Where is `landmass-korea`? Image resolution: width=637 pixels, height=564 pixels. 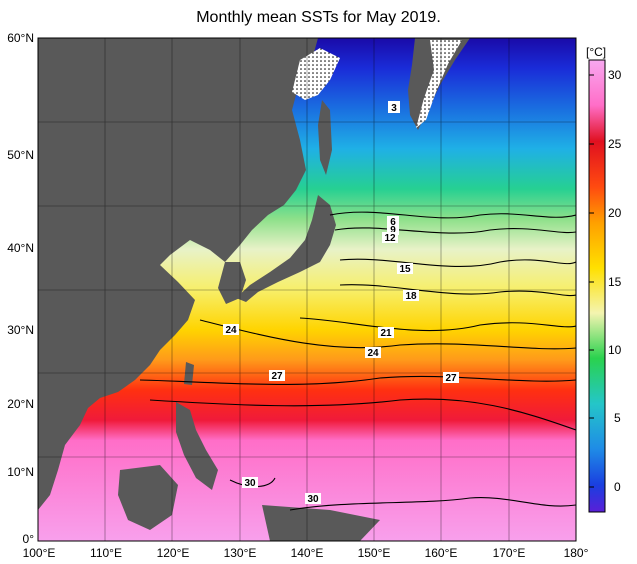
landmass-korea is located at coordinates (232, 283).